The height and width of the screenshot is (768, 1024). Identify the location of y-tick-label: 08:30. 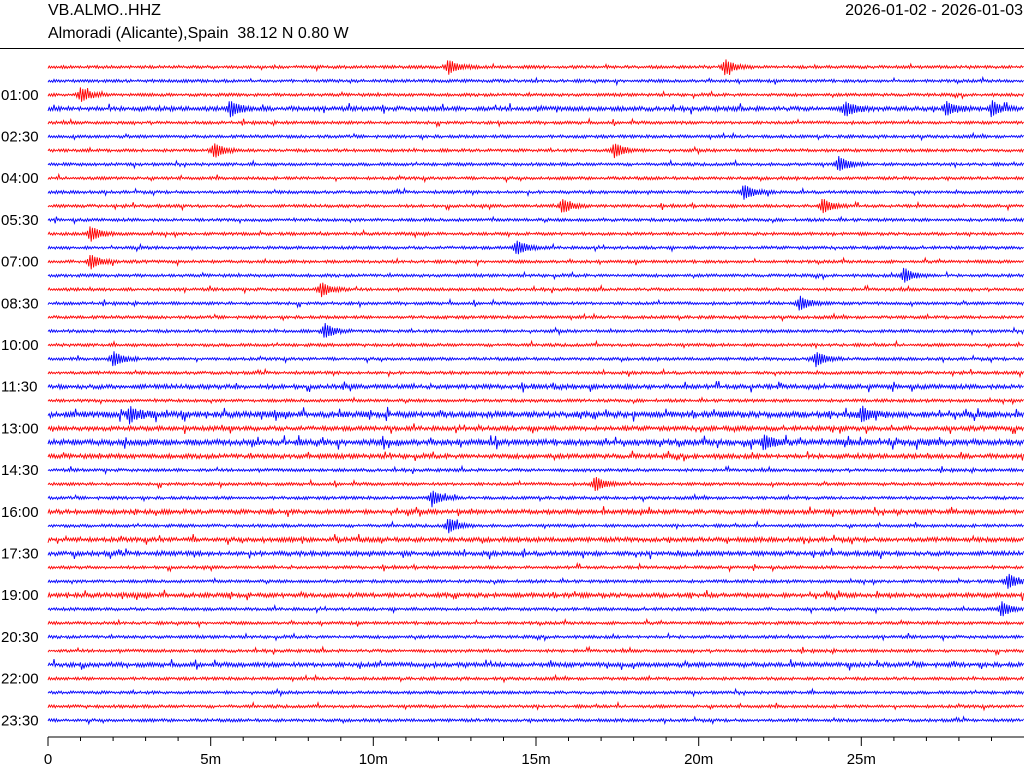
(20, 303).